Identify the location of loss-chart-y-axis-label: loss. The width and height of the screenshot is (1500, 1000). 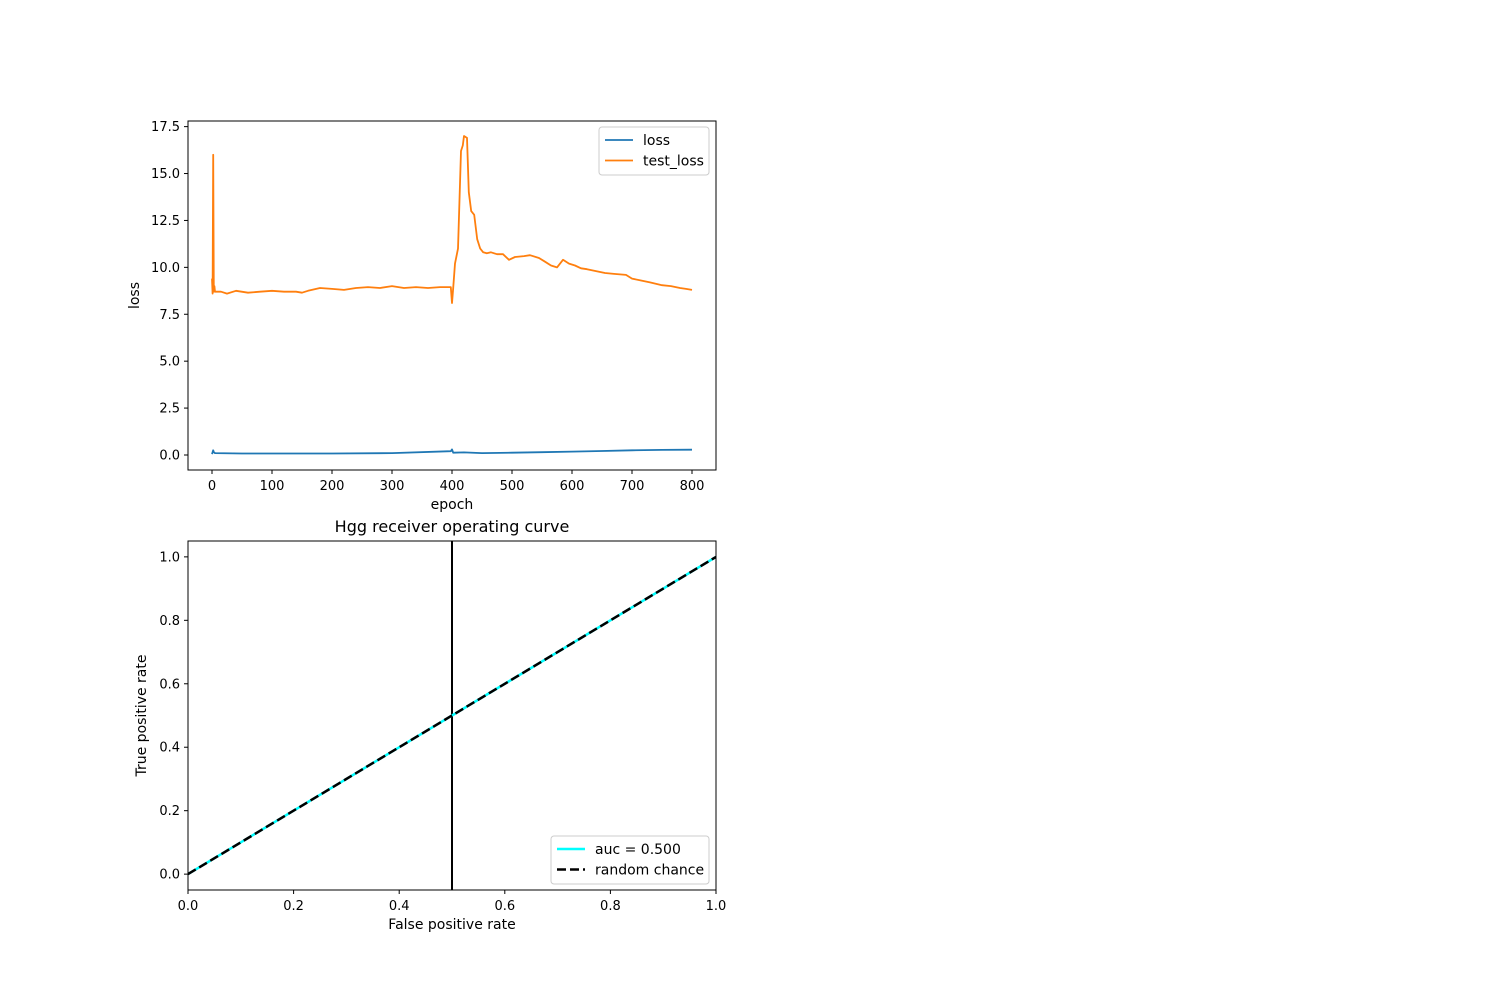
(135, 295).